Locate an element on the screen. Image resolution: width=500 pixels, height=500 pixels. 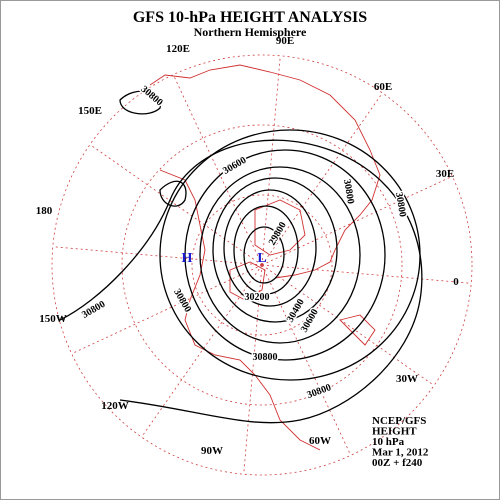
latitude-circle is located at coordinates (262, 265).